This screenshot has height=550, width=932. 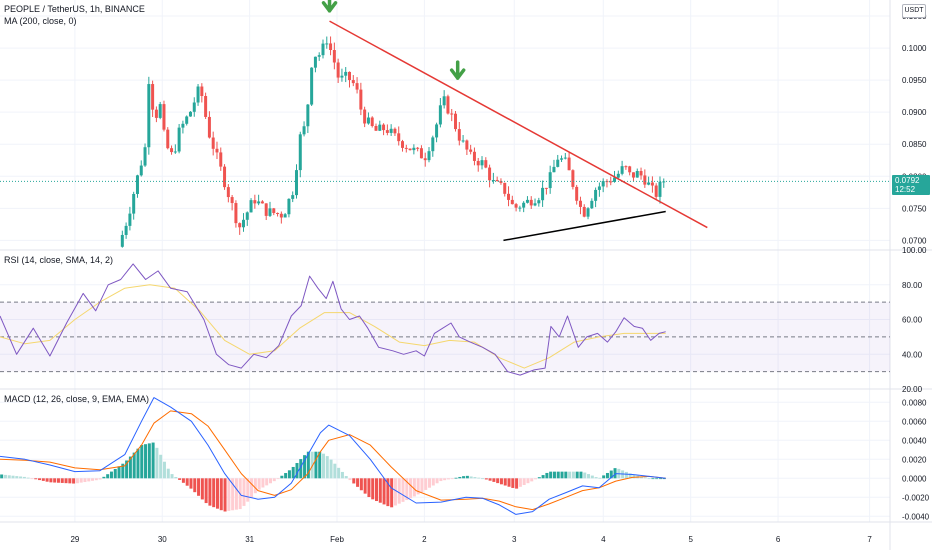 I want to click on macd-signal-line, so click(x=333, y=460).